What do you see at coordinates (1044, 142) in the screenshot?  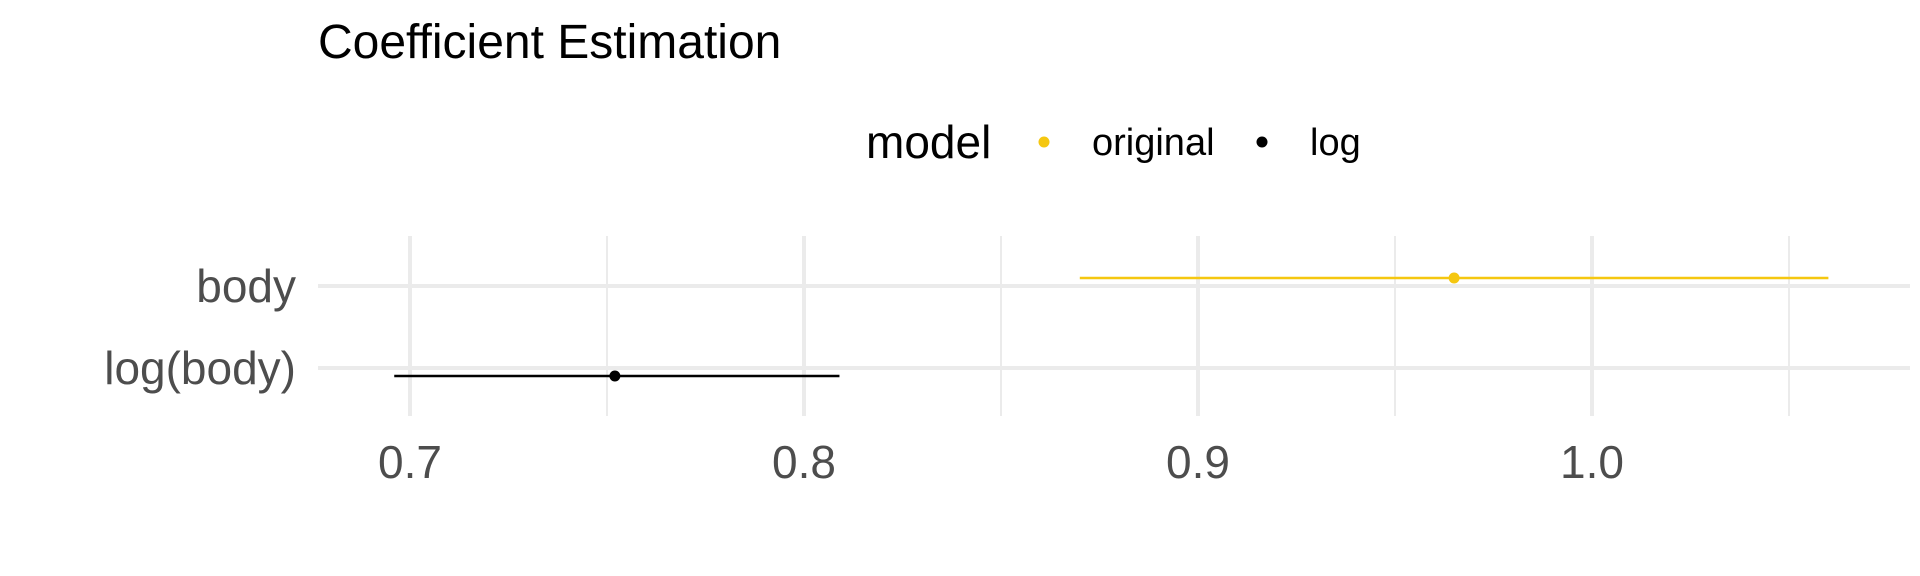 I see `legend-key-original` at bounding box center [1044, 142].